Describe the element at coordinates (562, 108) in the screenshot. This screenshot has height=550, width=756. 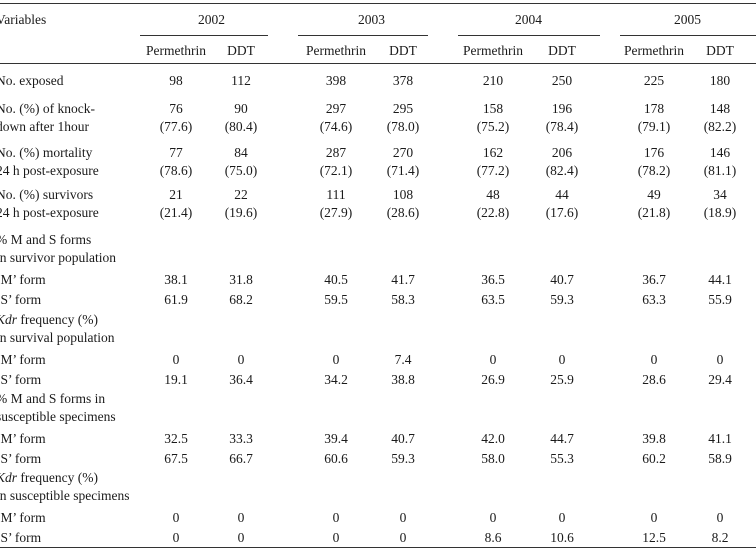
I see `table-cell: 196` at that location.